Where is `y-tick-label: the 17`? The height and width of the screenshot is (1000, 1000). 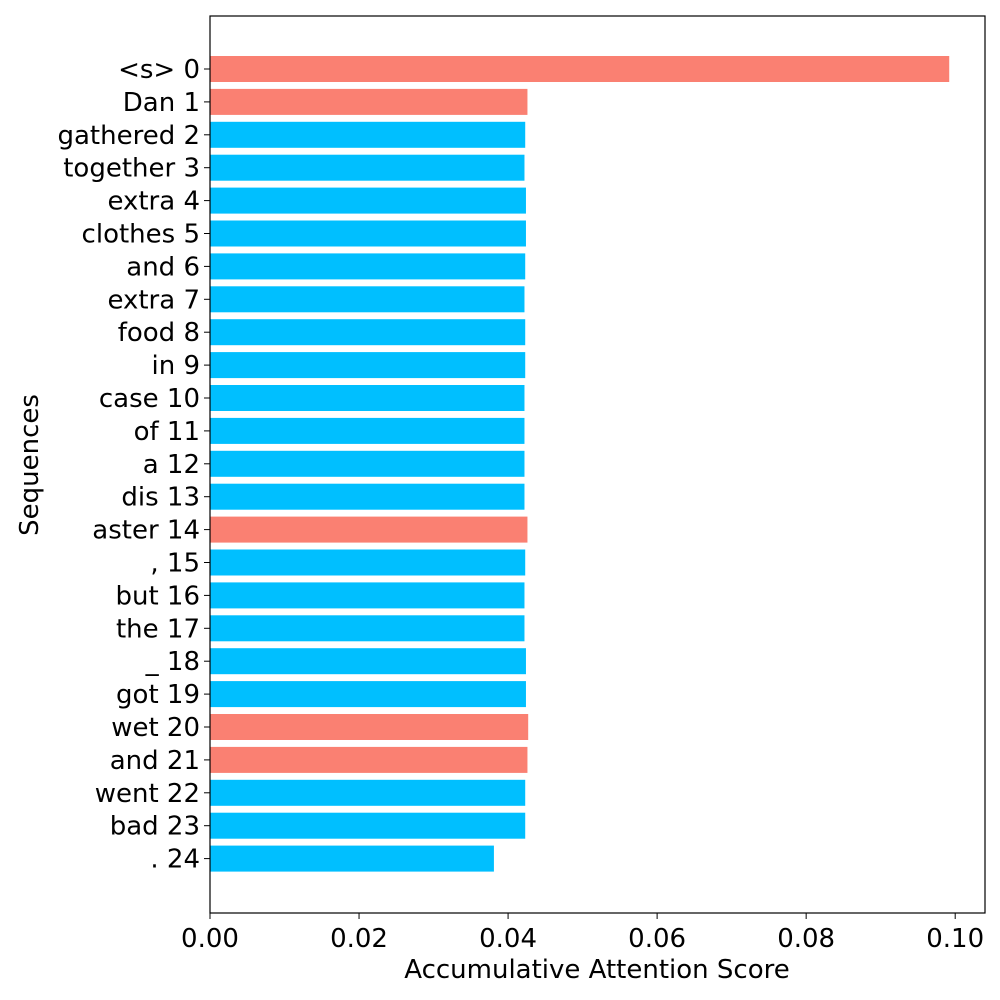 y-tick-label: the 17 is located at coordinates (158, 629).